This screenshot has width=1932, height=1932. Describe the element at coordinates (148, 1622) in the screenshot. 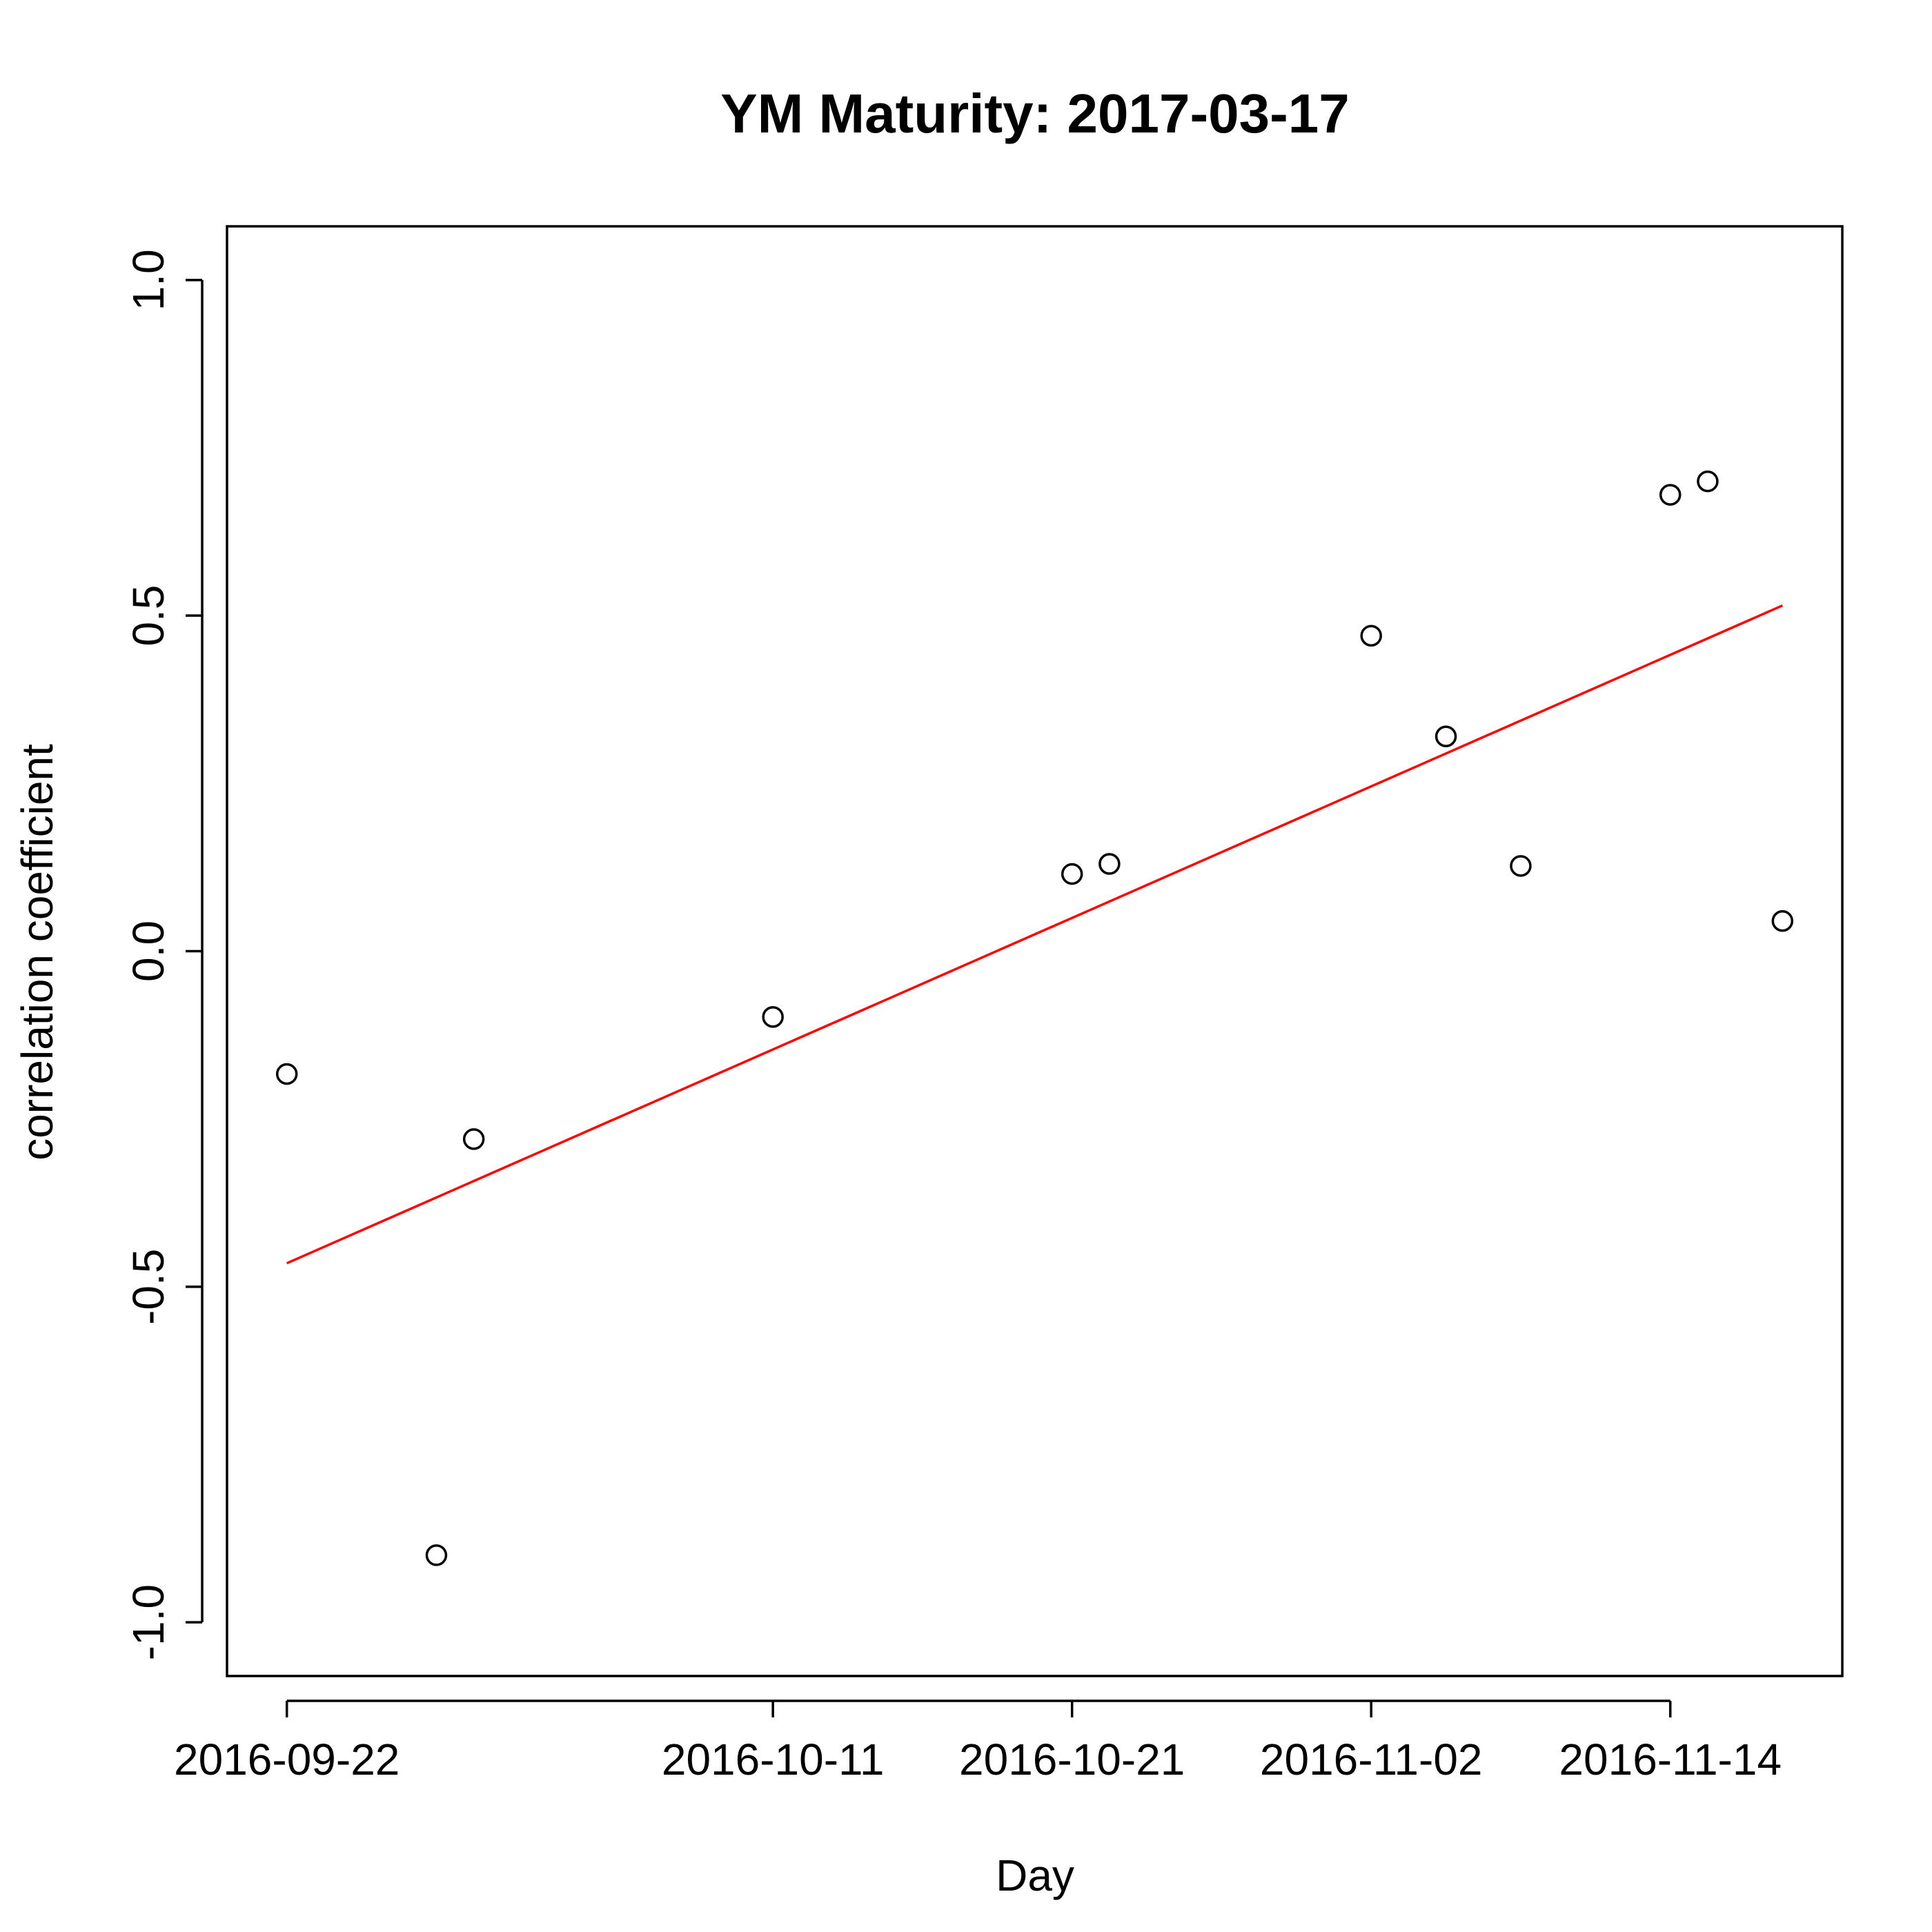

I see `y-tick-label: -1.0` at that location.